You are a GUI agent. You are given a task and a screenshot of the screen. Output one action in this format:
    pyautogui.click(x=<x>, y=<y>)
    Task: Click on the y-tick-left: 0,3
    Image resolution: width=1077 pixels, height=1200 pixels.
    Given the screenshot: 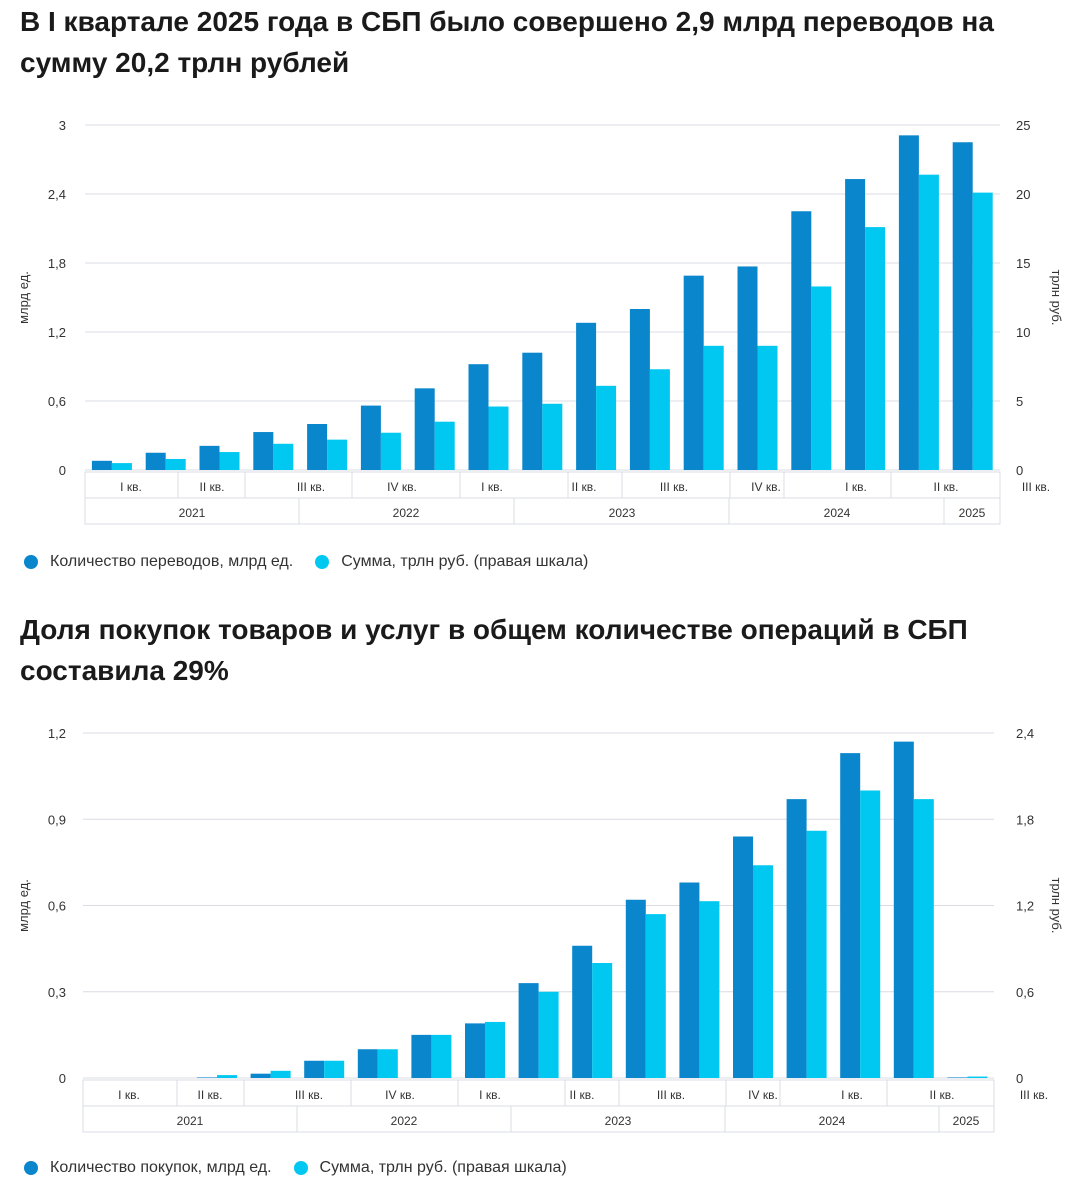 What is the action you would take?
    pyautogui.click(x=57, y=992)
    